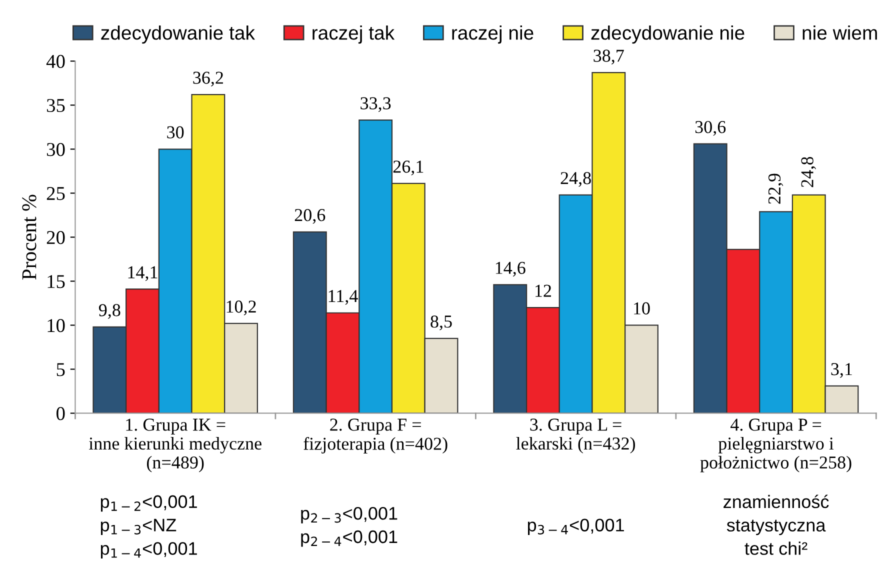 This screenshot has width=885, height=582. I want to click on x-tick-label: 2. Grupa F = fizjoterapia (n=402), so click(376, 436).